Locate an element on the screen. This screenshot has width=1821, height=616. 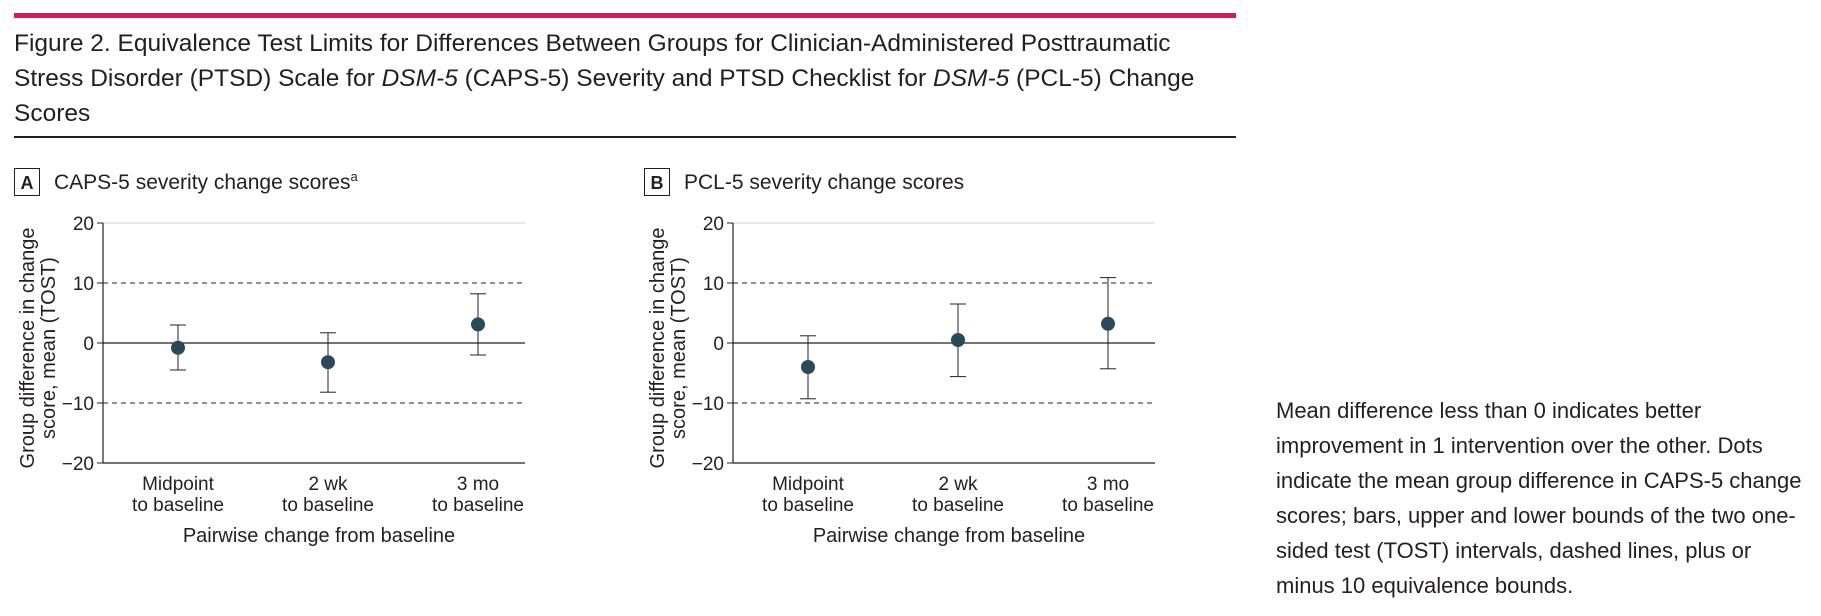
panel-a-title-text: CAPS-5 severity change scores is located at coordinates (202, 182).